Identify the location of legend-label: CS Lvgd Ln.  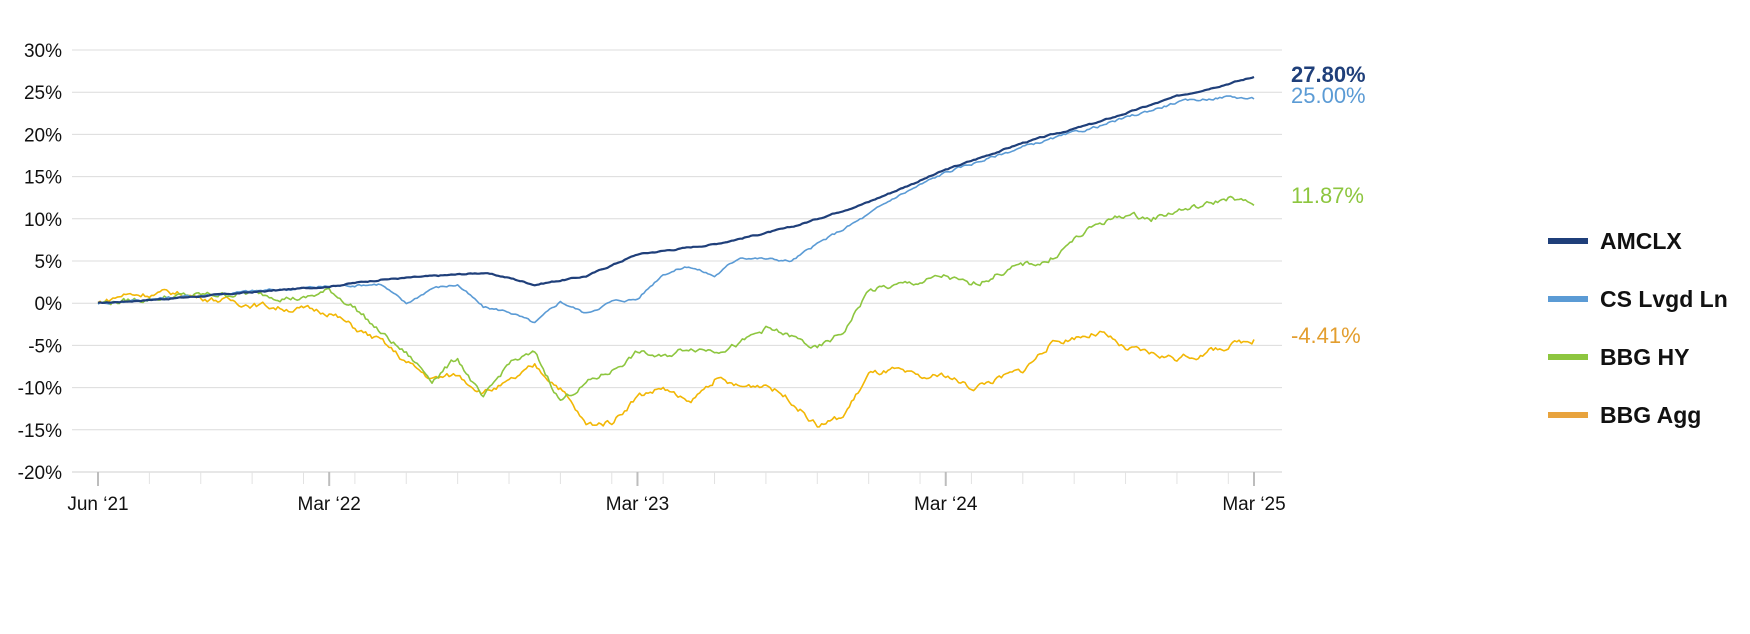
(1664, 298).